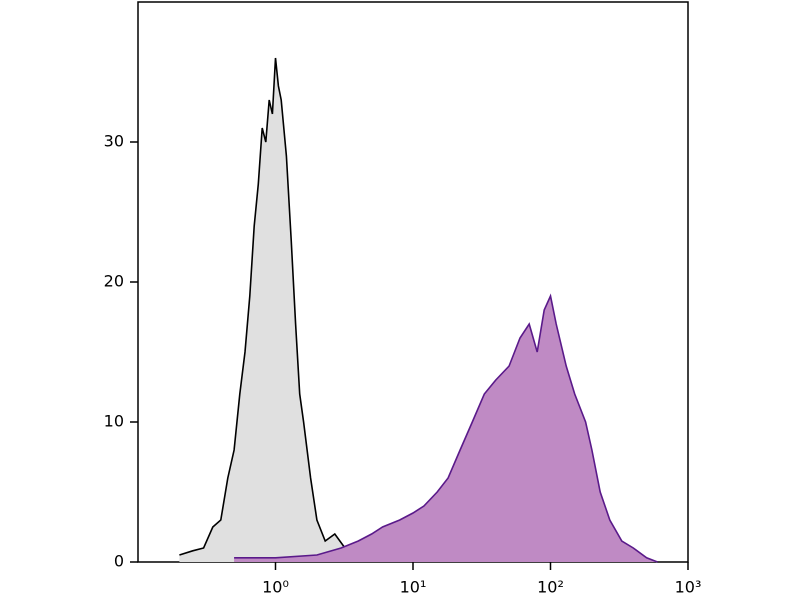 This screenshot has height=600, width=800. What do you see at coordinates (550, 587) in the screenshot?
I see `x-tick-label: 10²` at bounding box center [550, 587].